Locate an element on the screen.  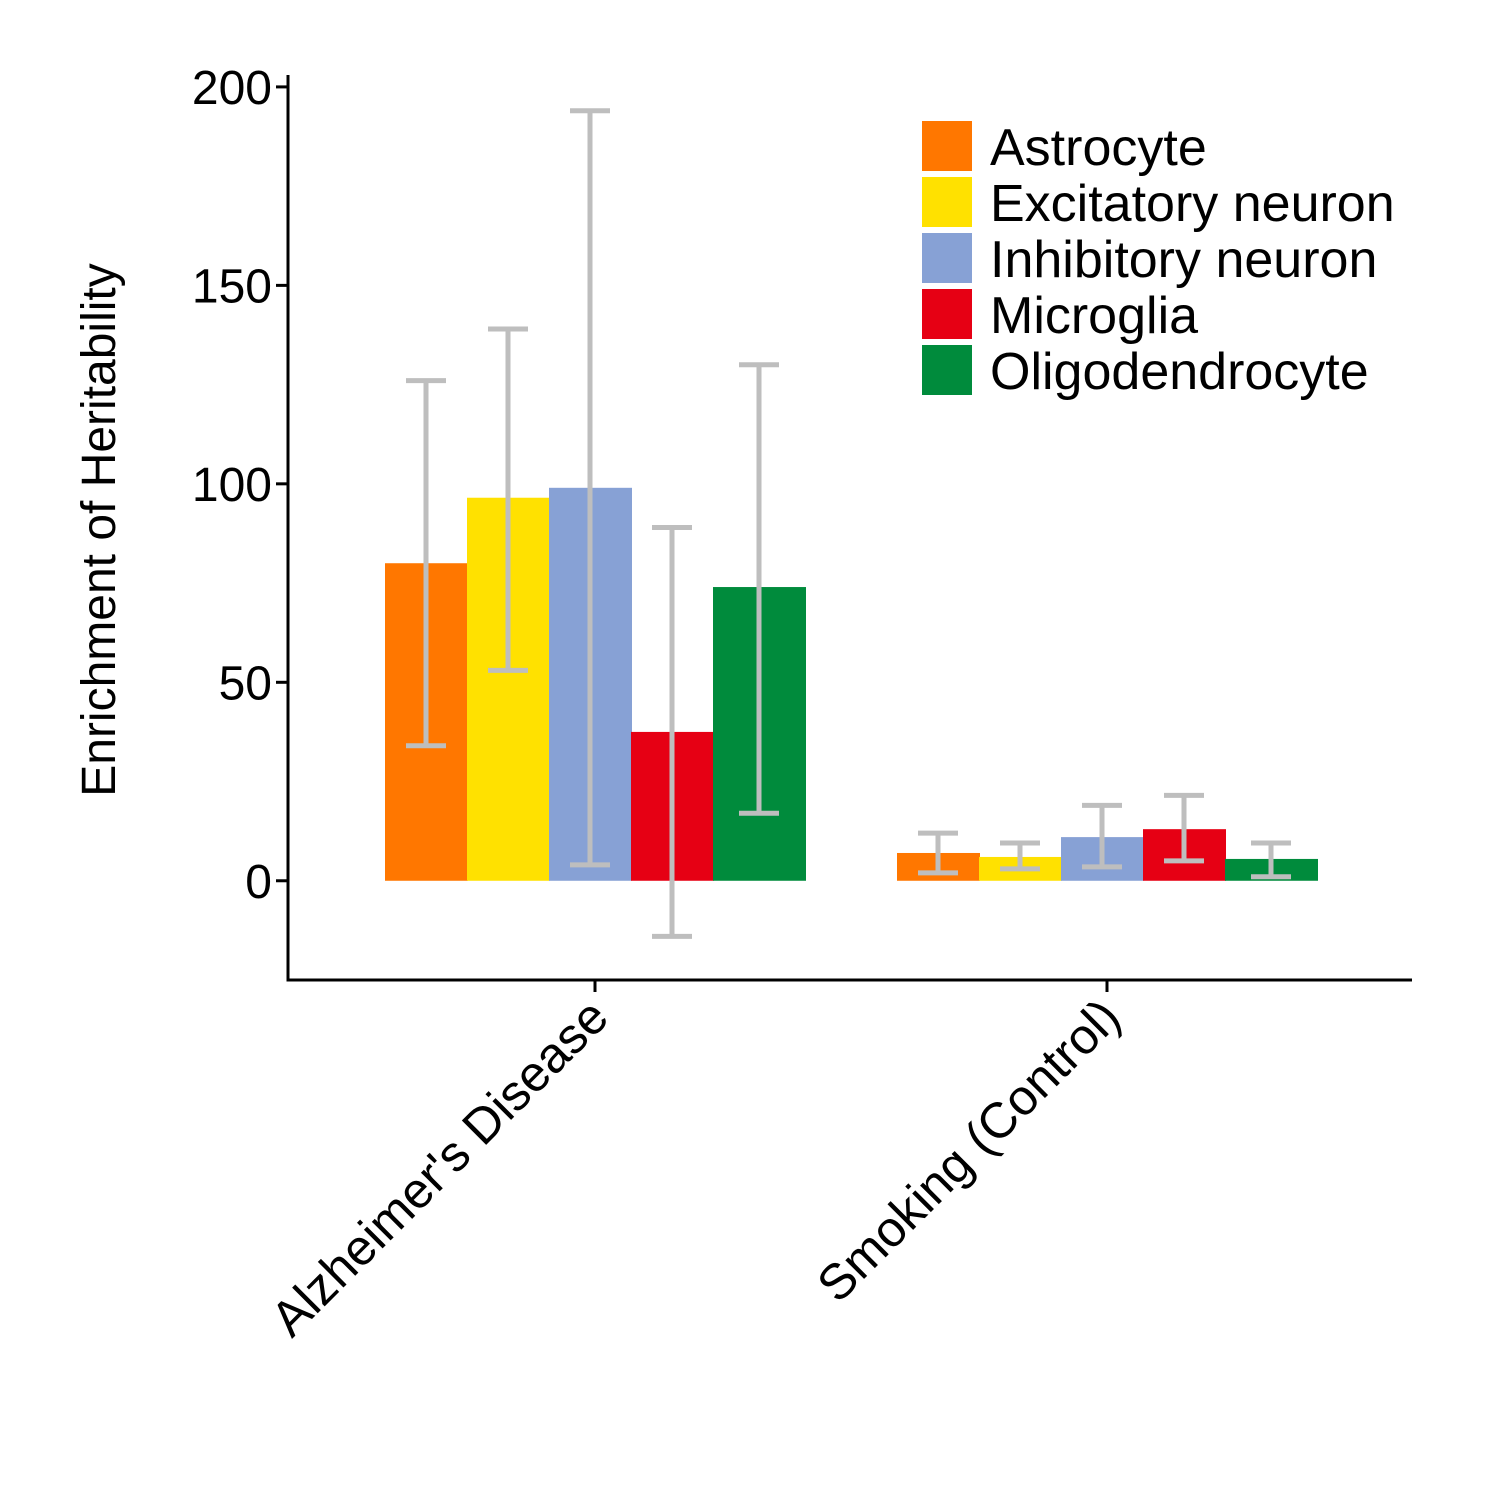
y-tick-label: 200 is located at coordinates (232, 88).